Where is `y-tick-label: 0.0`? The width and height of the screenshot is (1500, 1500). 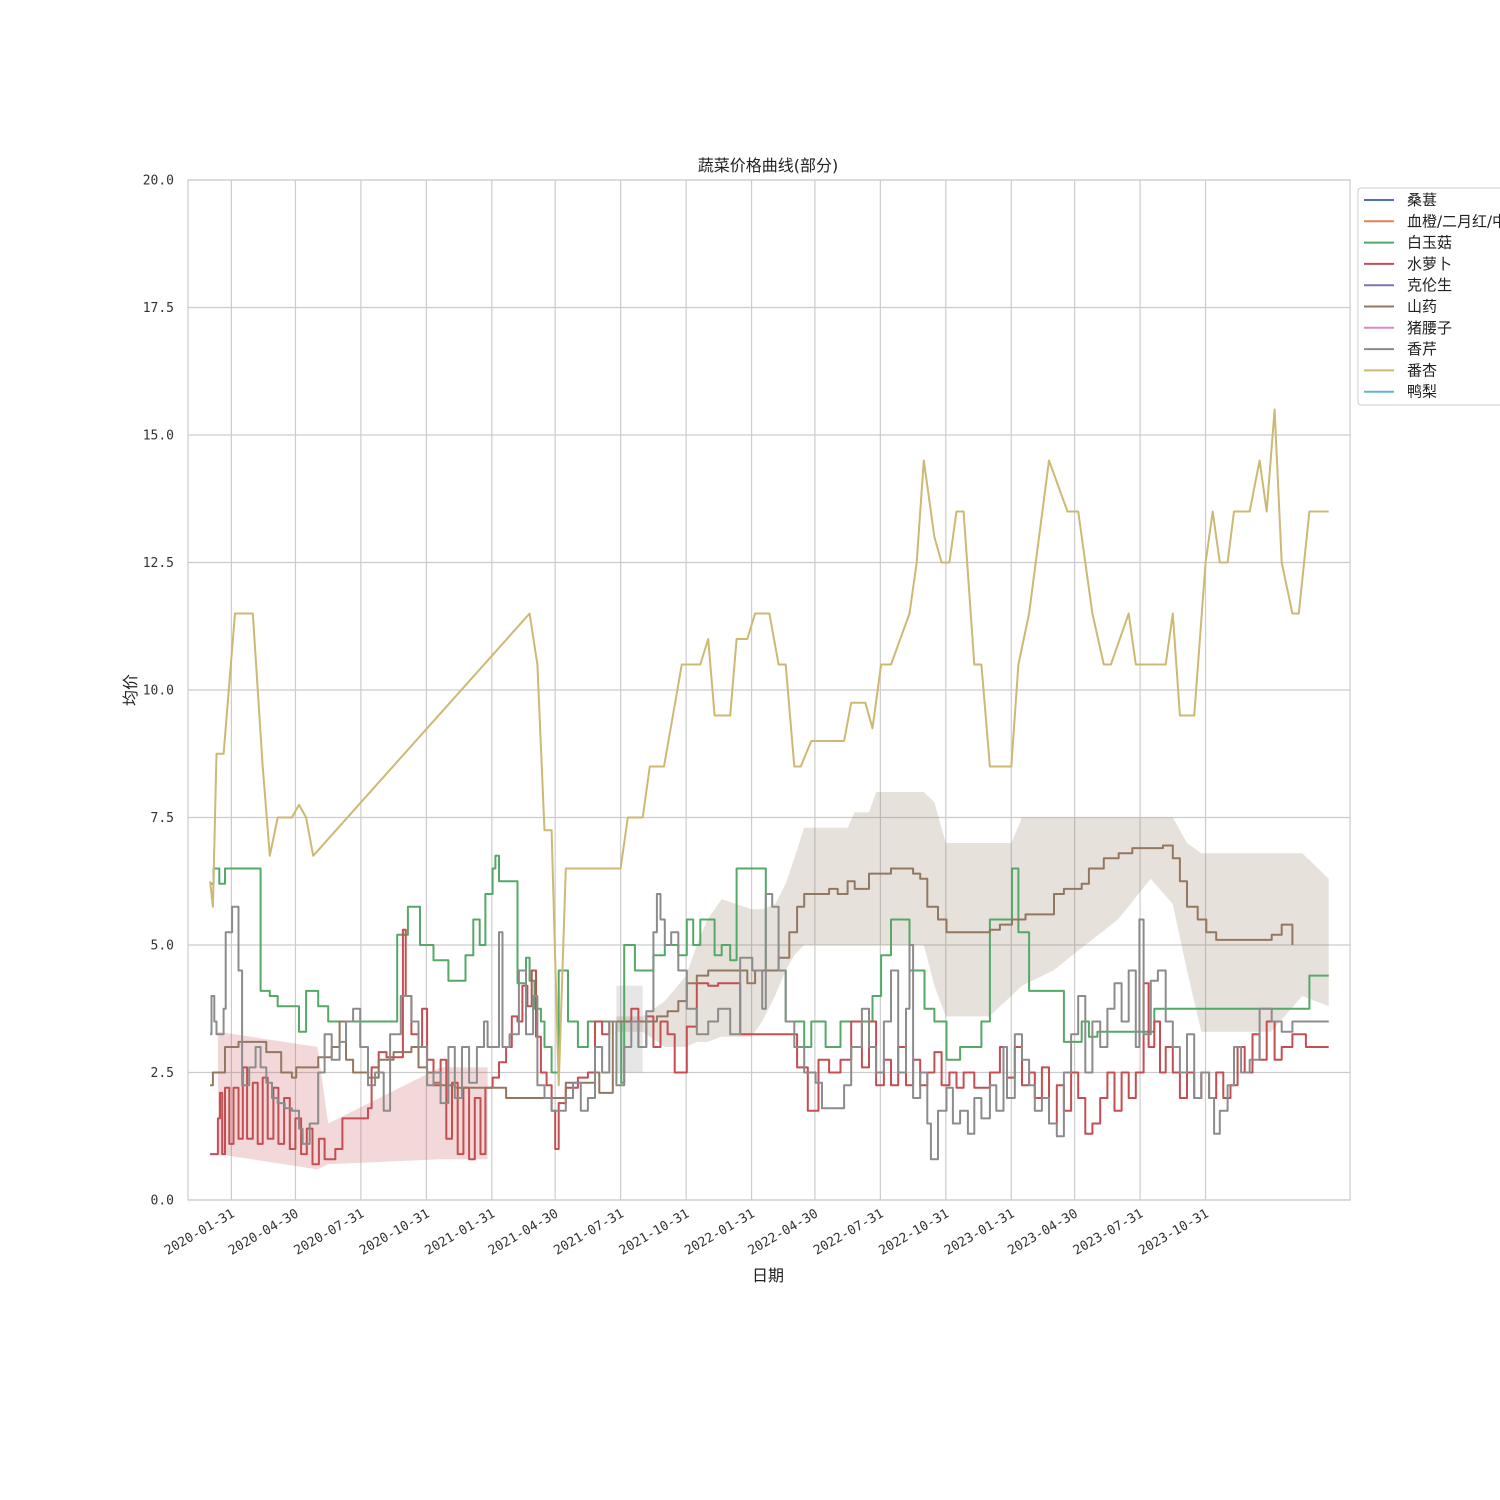 y-tick-label: 0.0 is located at coordinates (162, 1201).